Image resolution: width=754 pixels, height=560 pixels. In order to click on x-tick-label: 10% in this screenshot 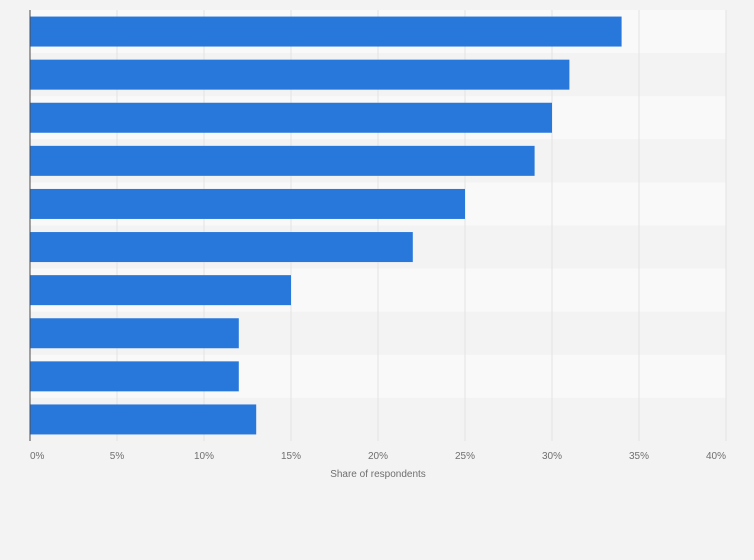, I will do `click(204, 456)`.